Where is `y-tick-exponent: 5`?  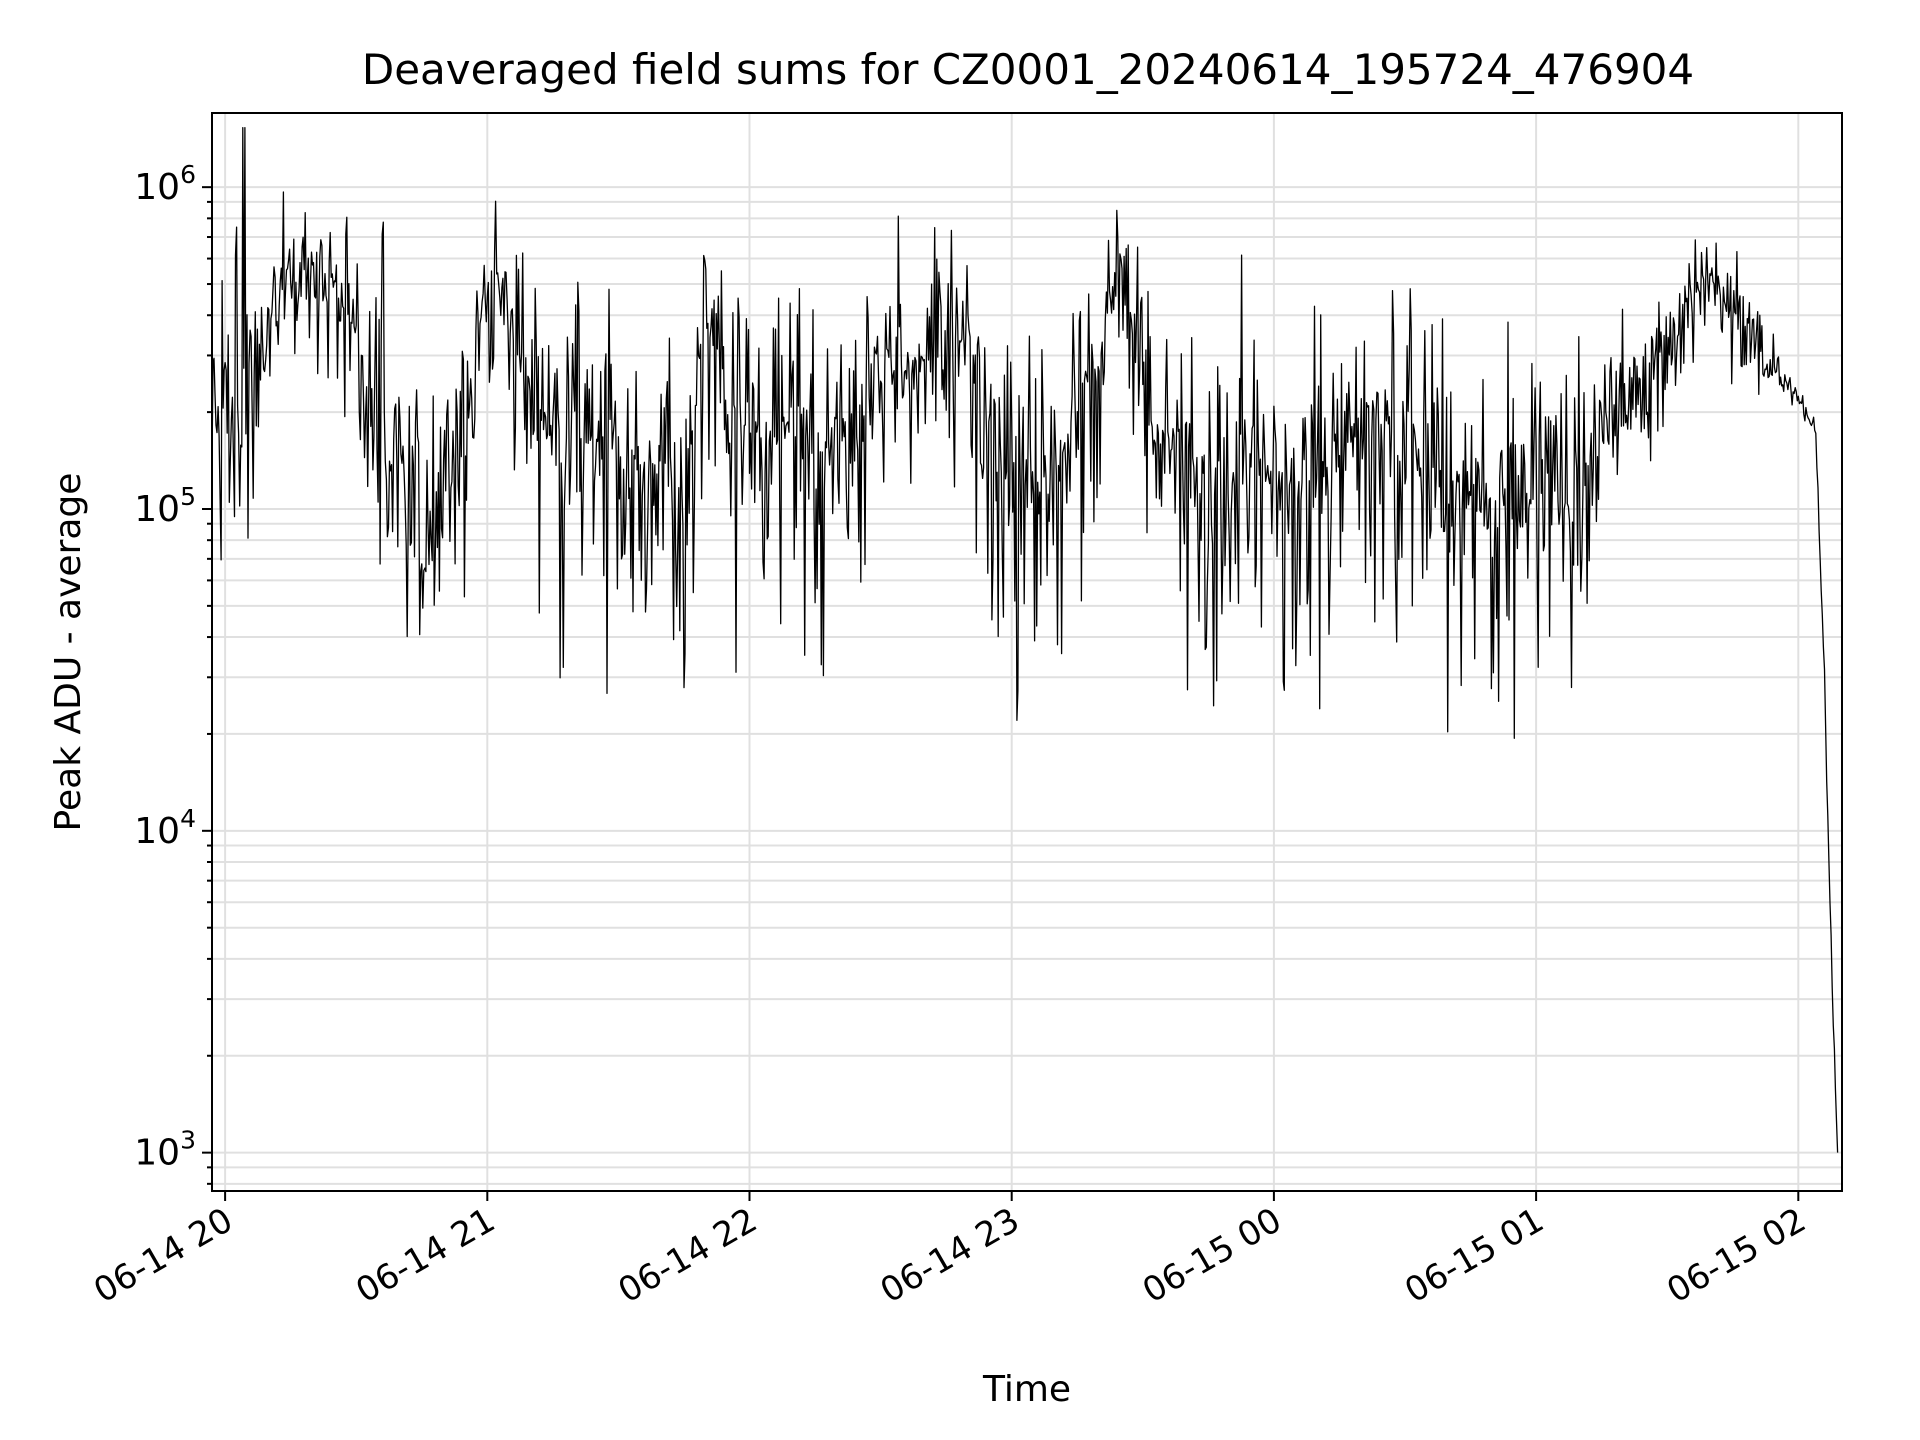
y-tick-exponent: 5 is located at coordinates (188, 496).